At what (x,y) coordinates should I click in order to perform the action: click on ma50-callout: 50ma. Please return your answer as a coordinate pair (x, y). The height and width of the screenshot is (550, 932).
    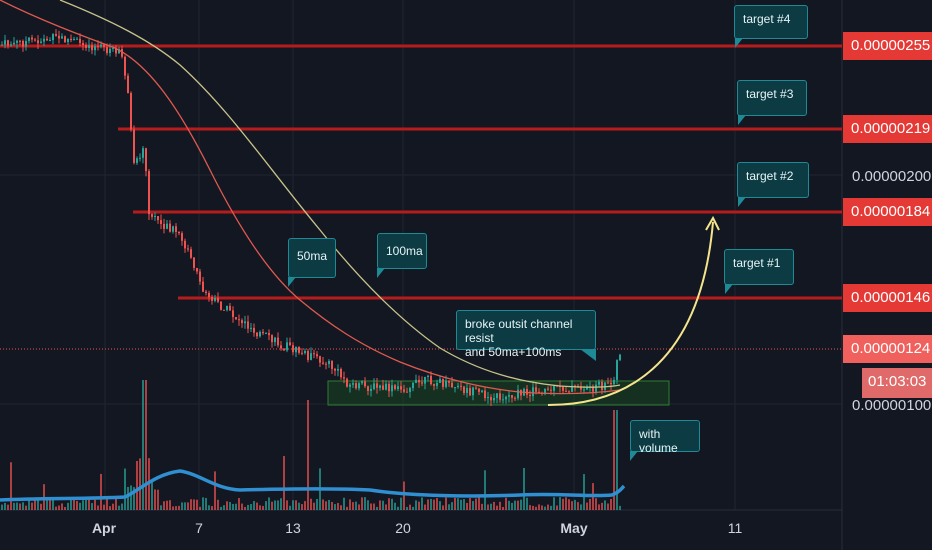
    Looking at the image, I should click on (312, 262).